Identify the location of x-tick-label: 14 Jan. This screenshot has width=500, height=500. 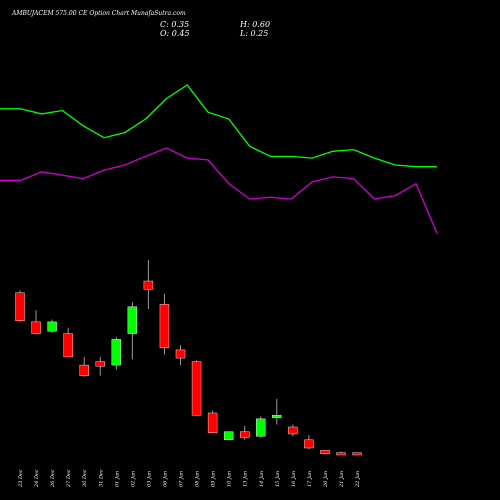
(262, 479).